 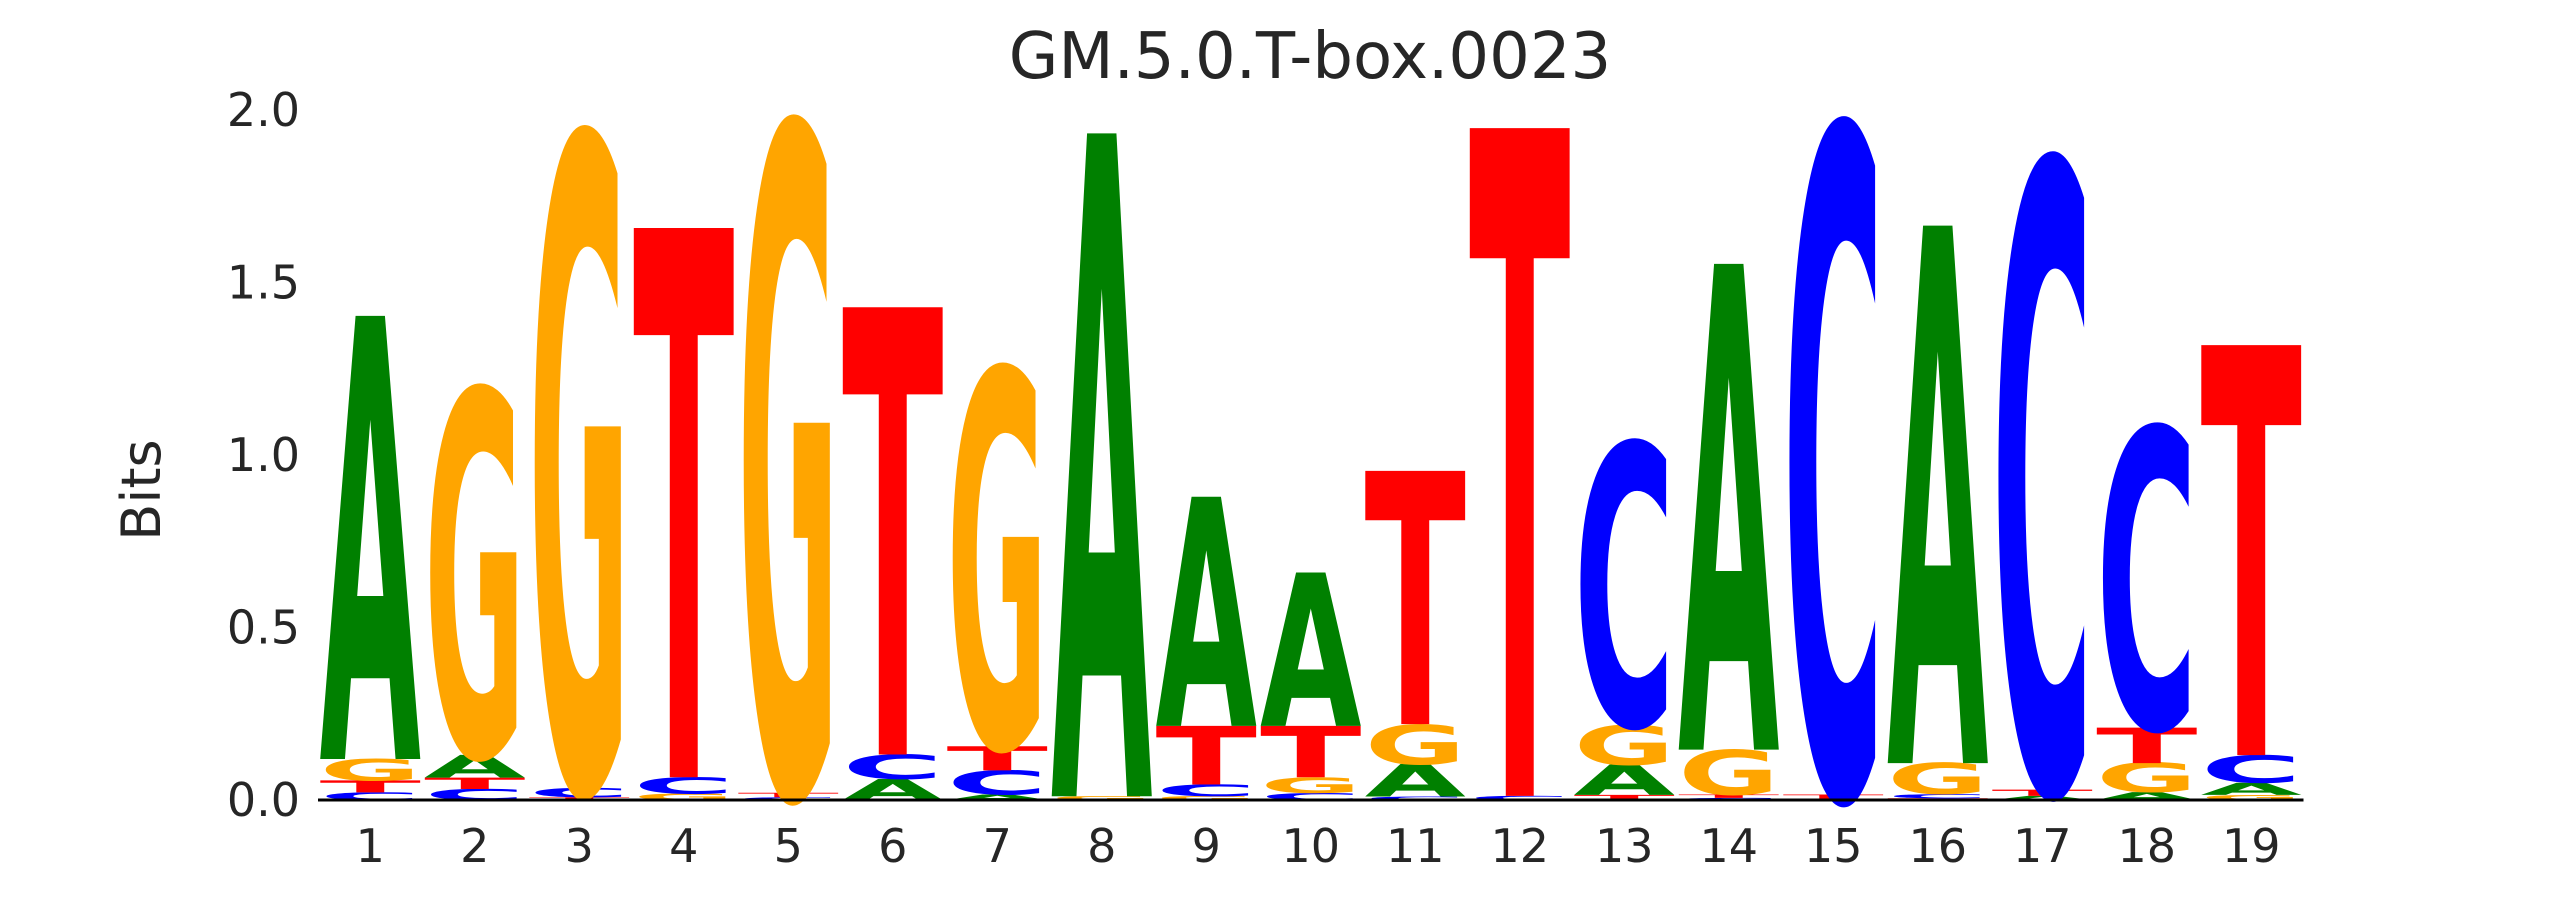 What do you see at coordinates (1833, 846) in the screenshot?
I see `x-tick-label: 15` at bounding box center [1833, 846].